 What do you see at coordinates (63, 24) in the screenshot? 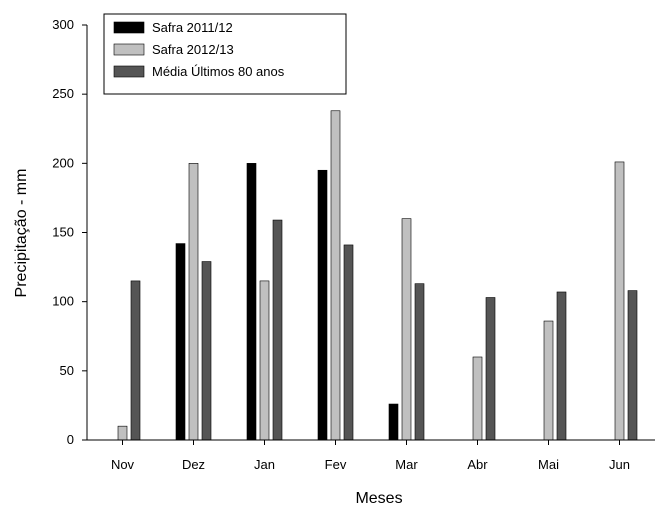
I see `y-tick-label: 300` at bounding box center [63, 24].